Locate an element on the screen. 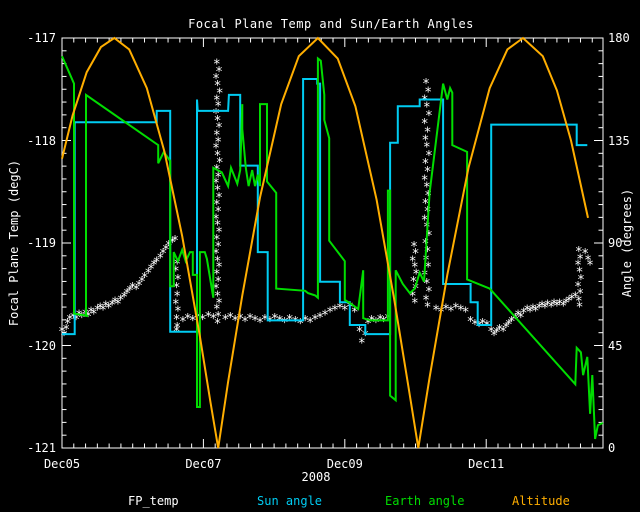 This screenshot has height=512, width=640. chart-title: Focal Plane Temp and Sun/Earth Angles is located at coordinates (331, 24).